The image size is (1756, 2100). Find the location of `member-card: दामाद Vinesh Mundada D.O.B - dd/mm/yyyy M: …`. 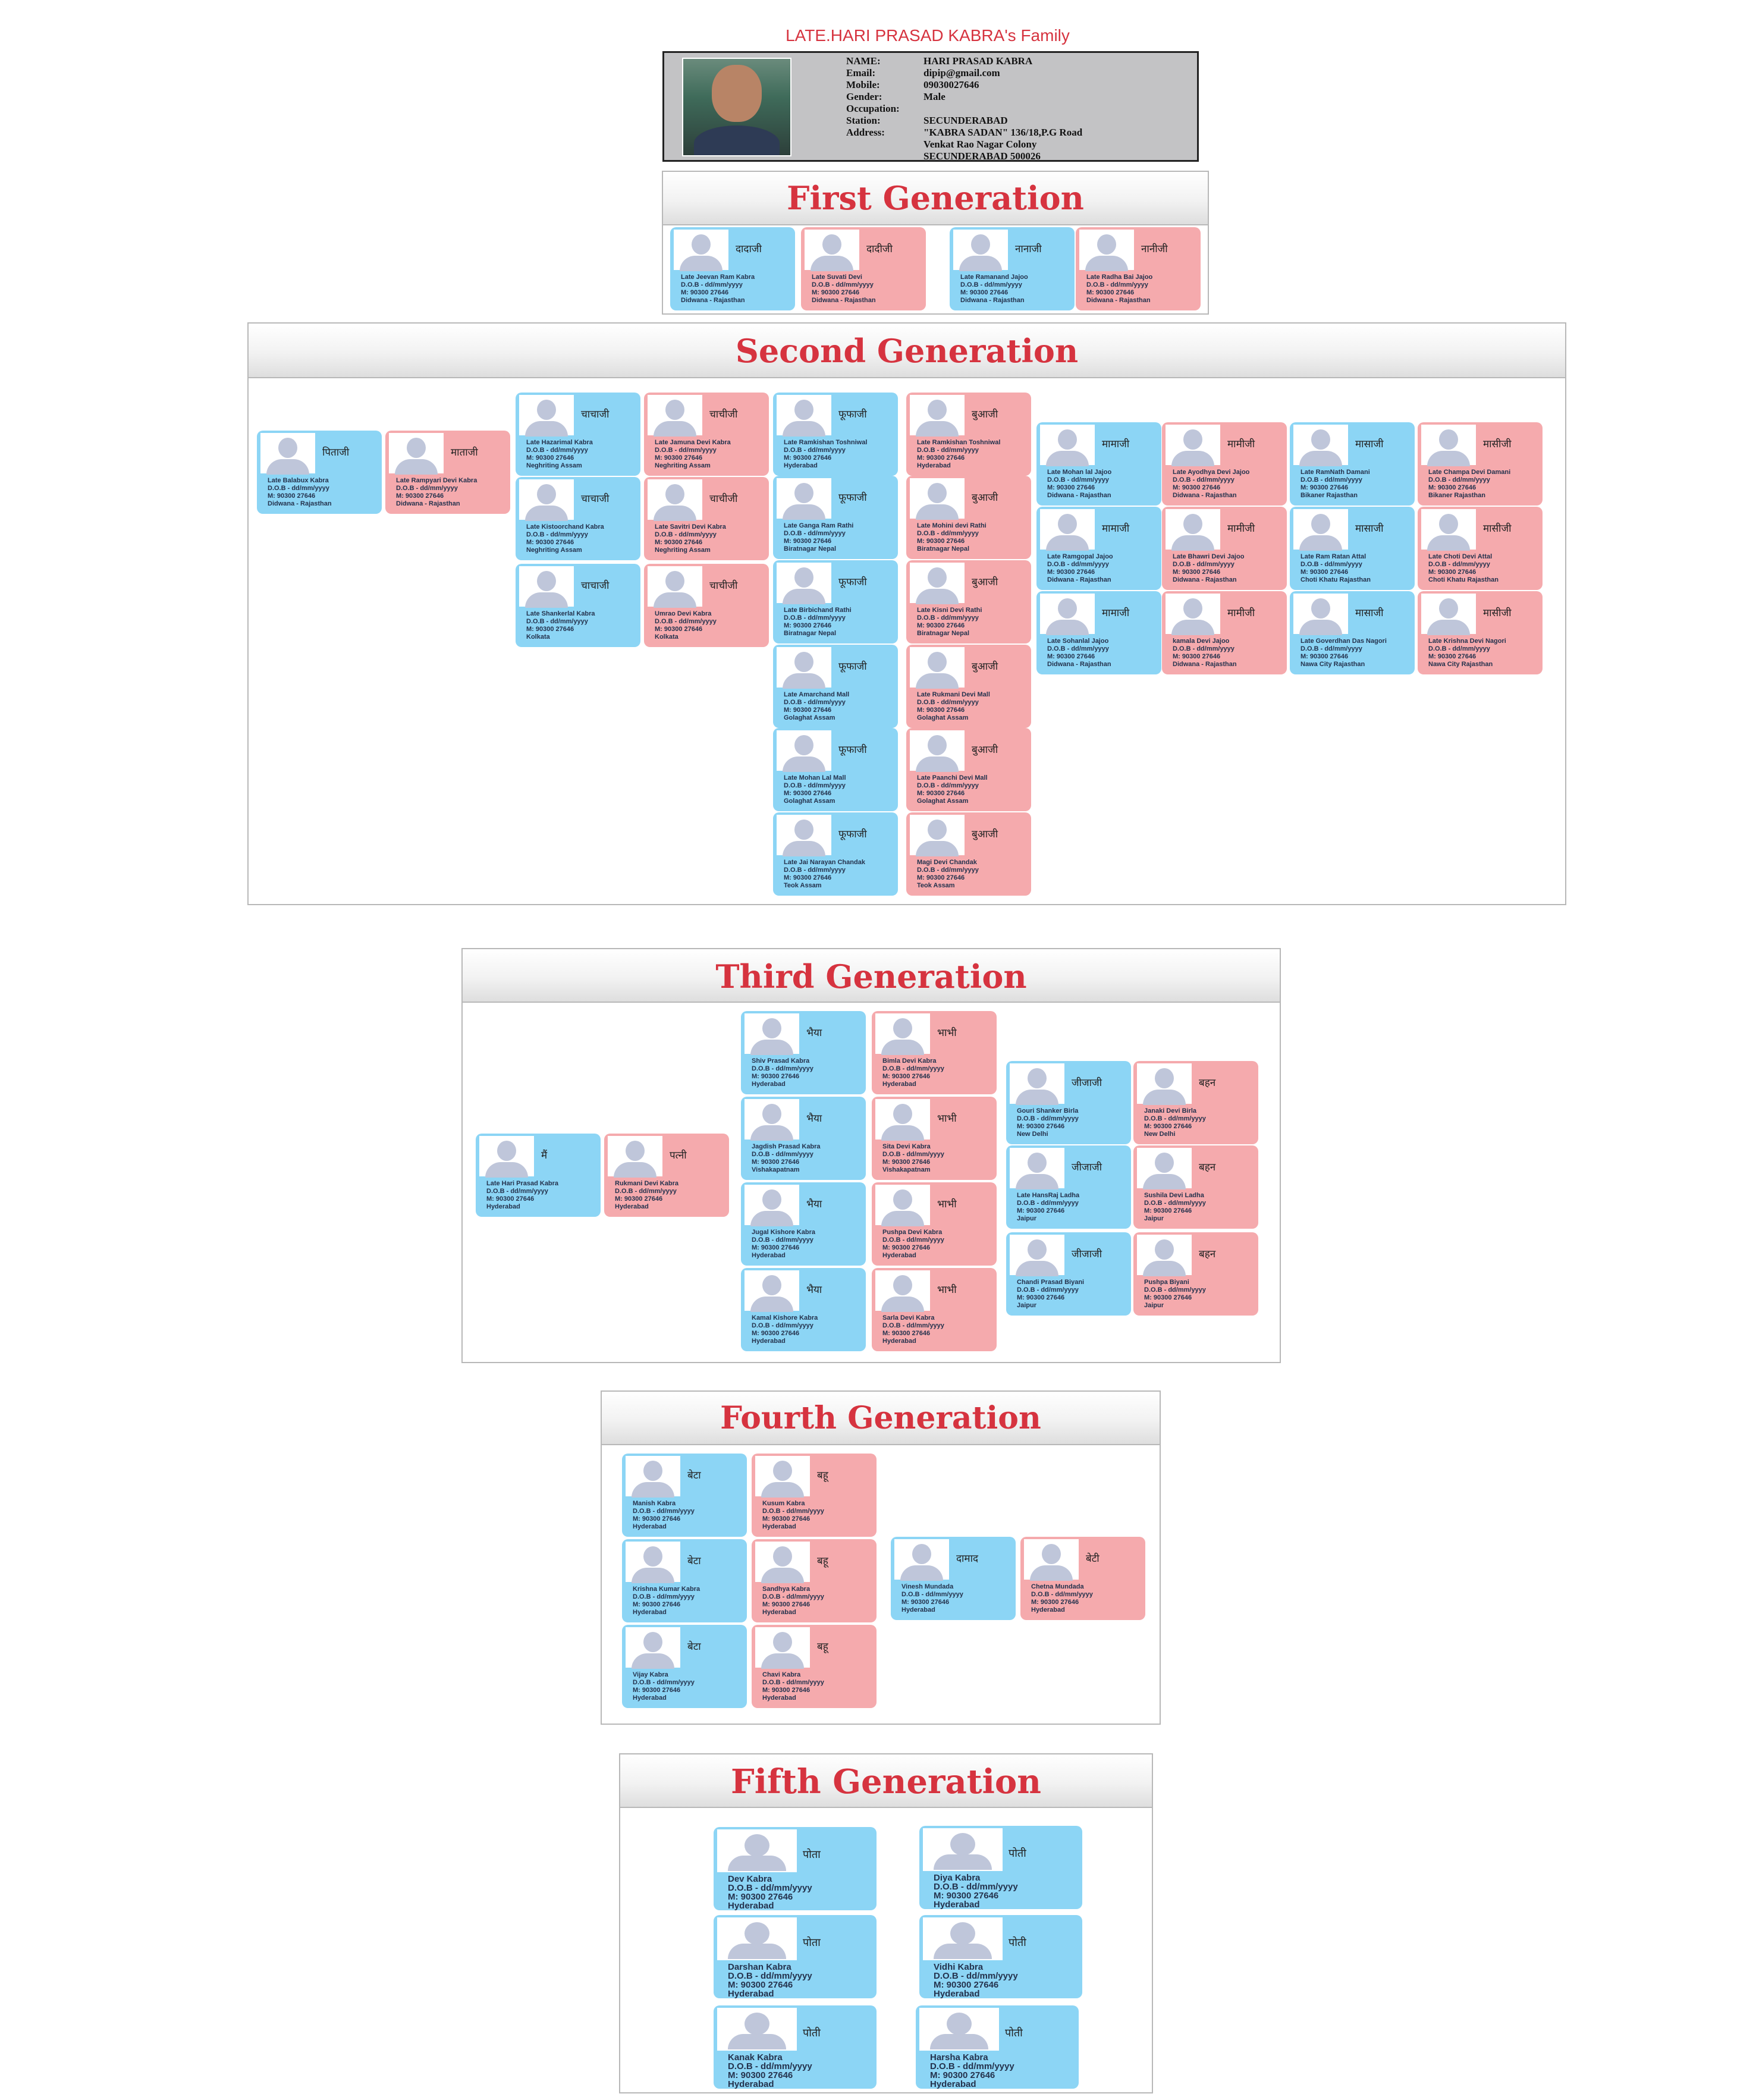

member-card: दामाद Vinesh Mundada D.O.B - dd/mm/yyyy M: … is located at coordinates (953, 1578).